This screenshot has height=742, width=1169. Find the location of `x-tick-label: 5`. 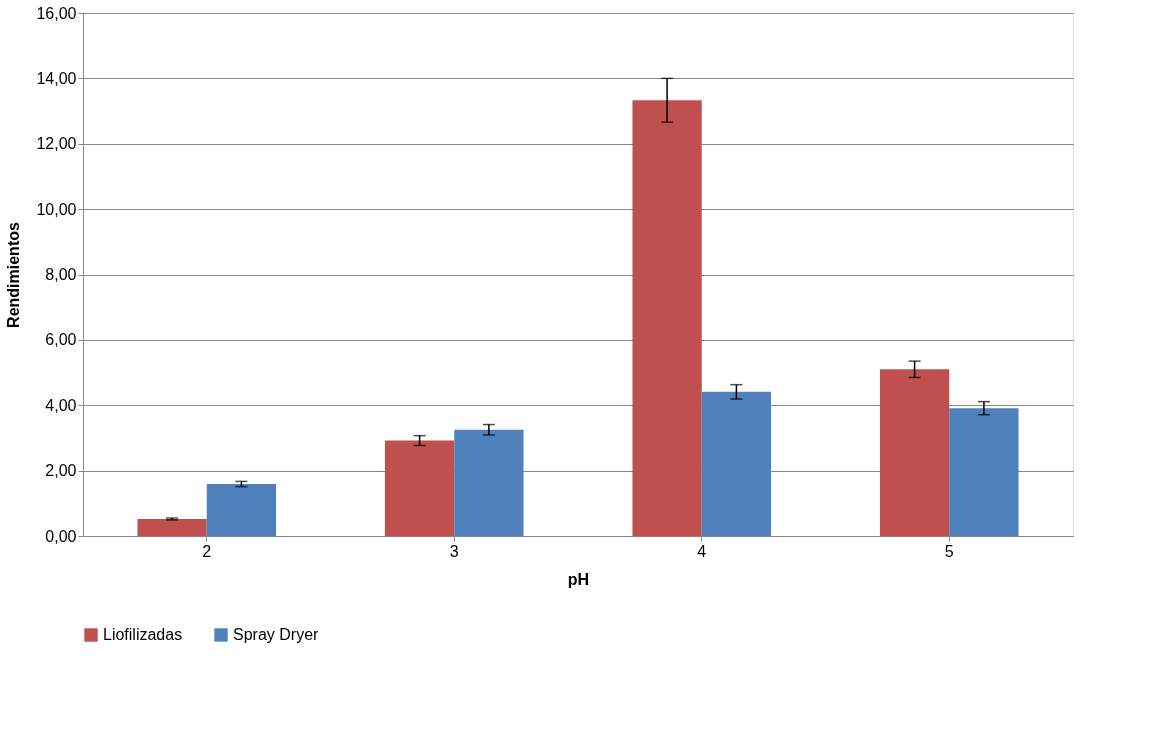

x-tick-label: 5 is located at coordinates (949, 551).